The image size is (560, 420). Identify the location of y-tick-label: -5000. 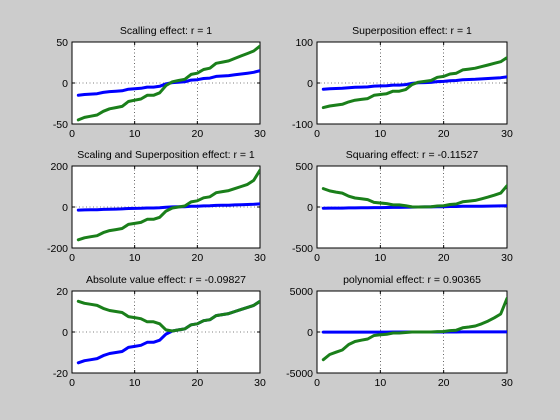
(299, 374).